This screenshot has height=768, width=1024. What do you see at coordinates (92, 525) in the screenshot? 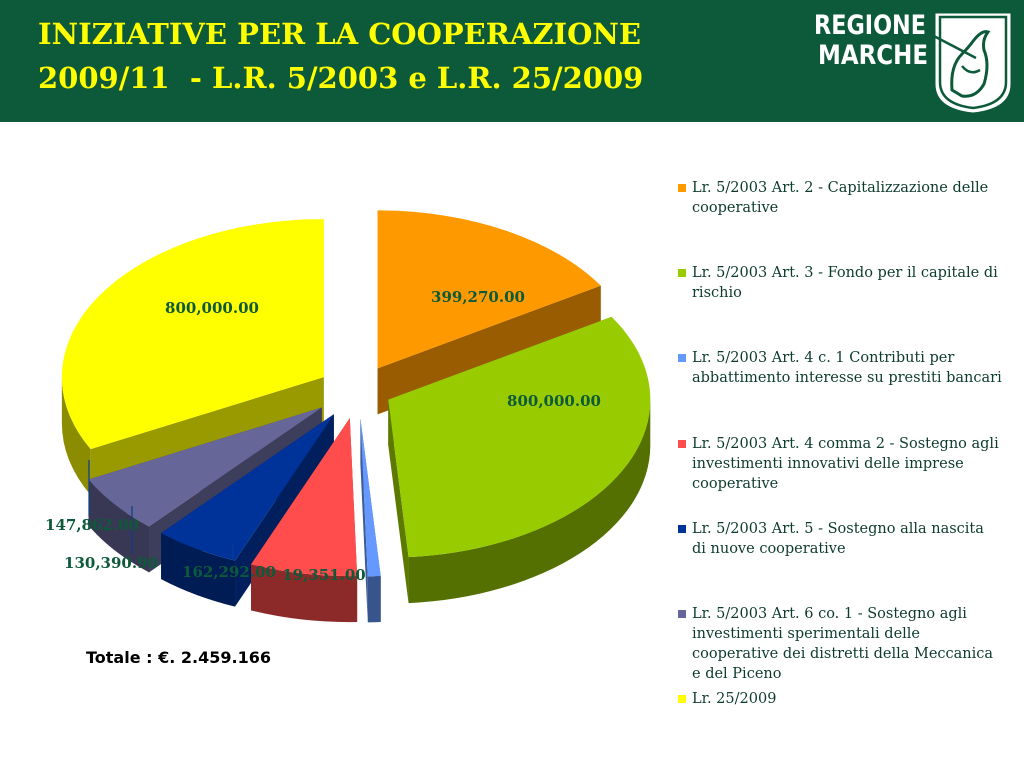
I see `slice-value-label: 147,862.00` at bounding box center [92, 525].